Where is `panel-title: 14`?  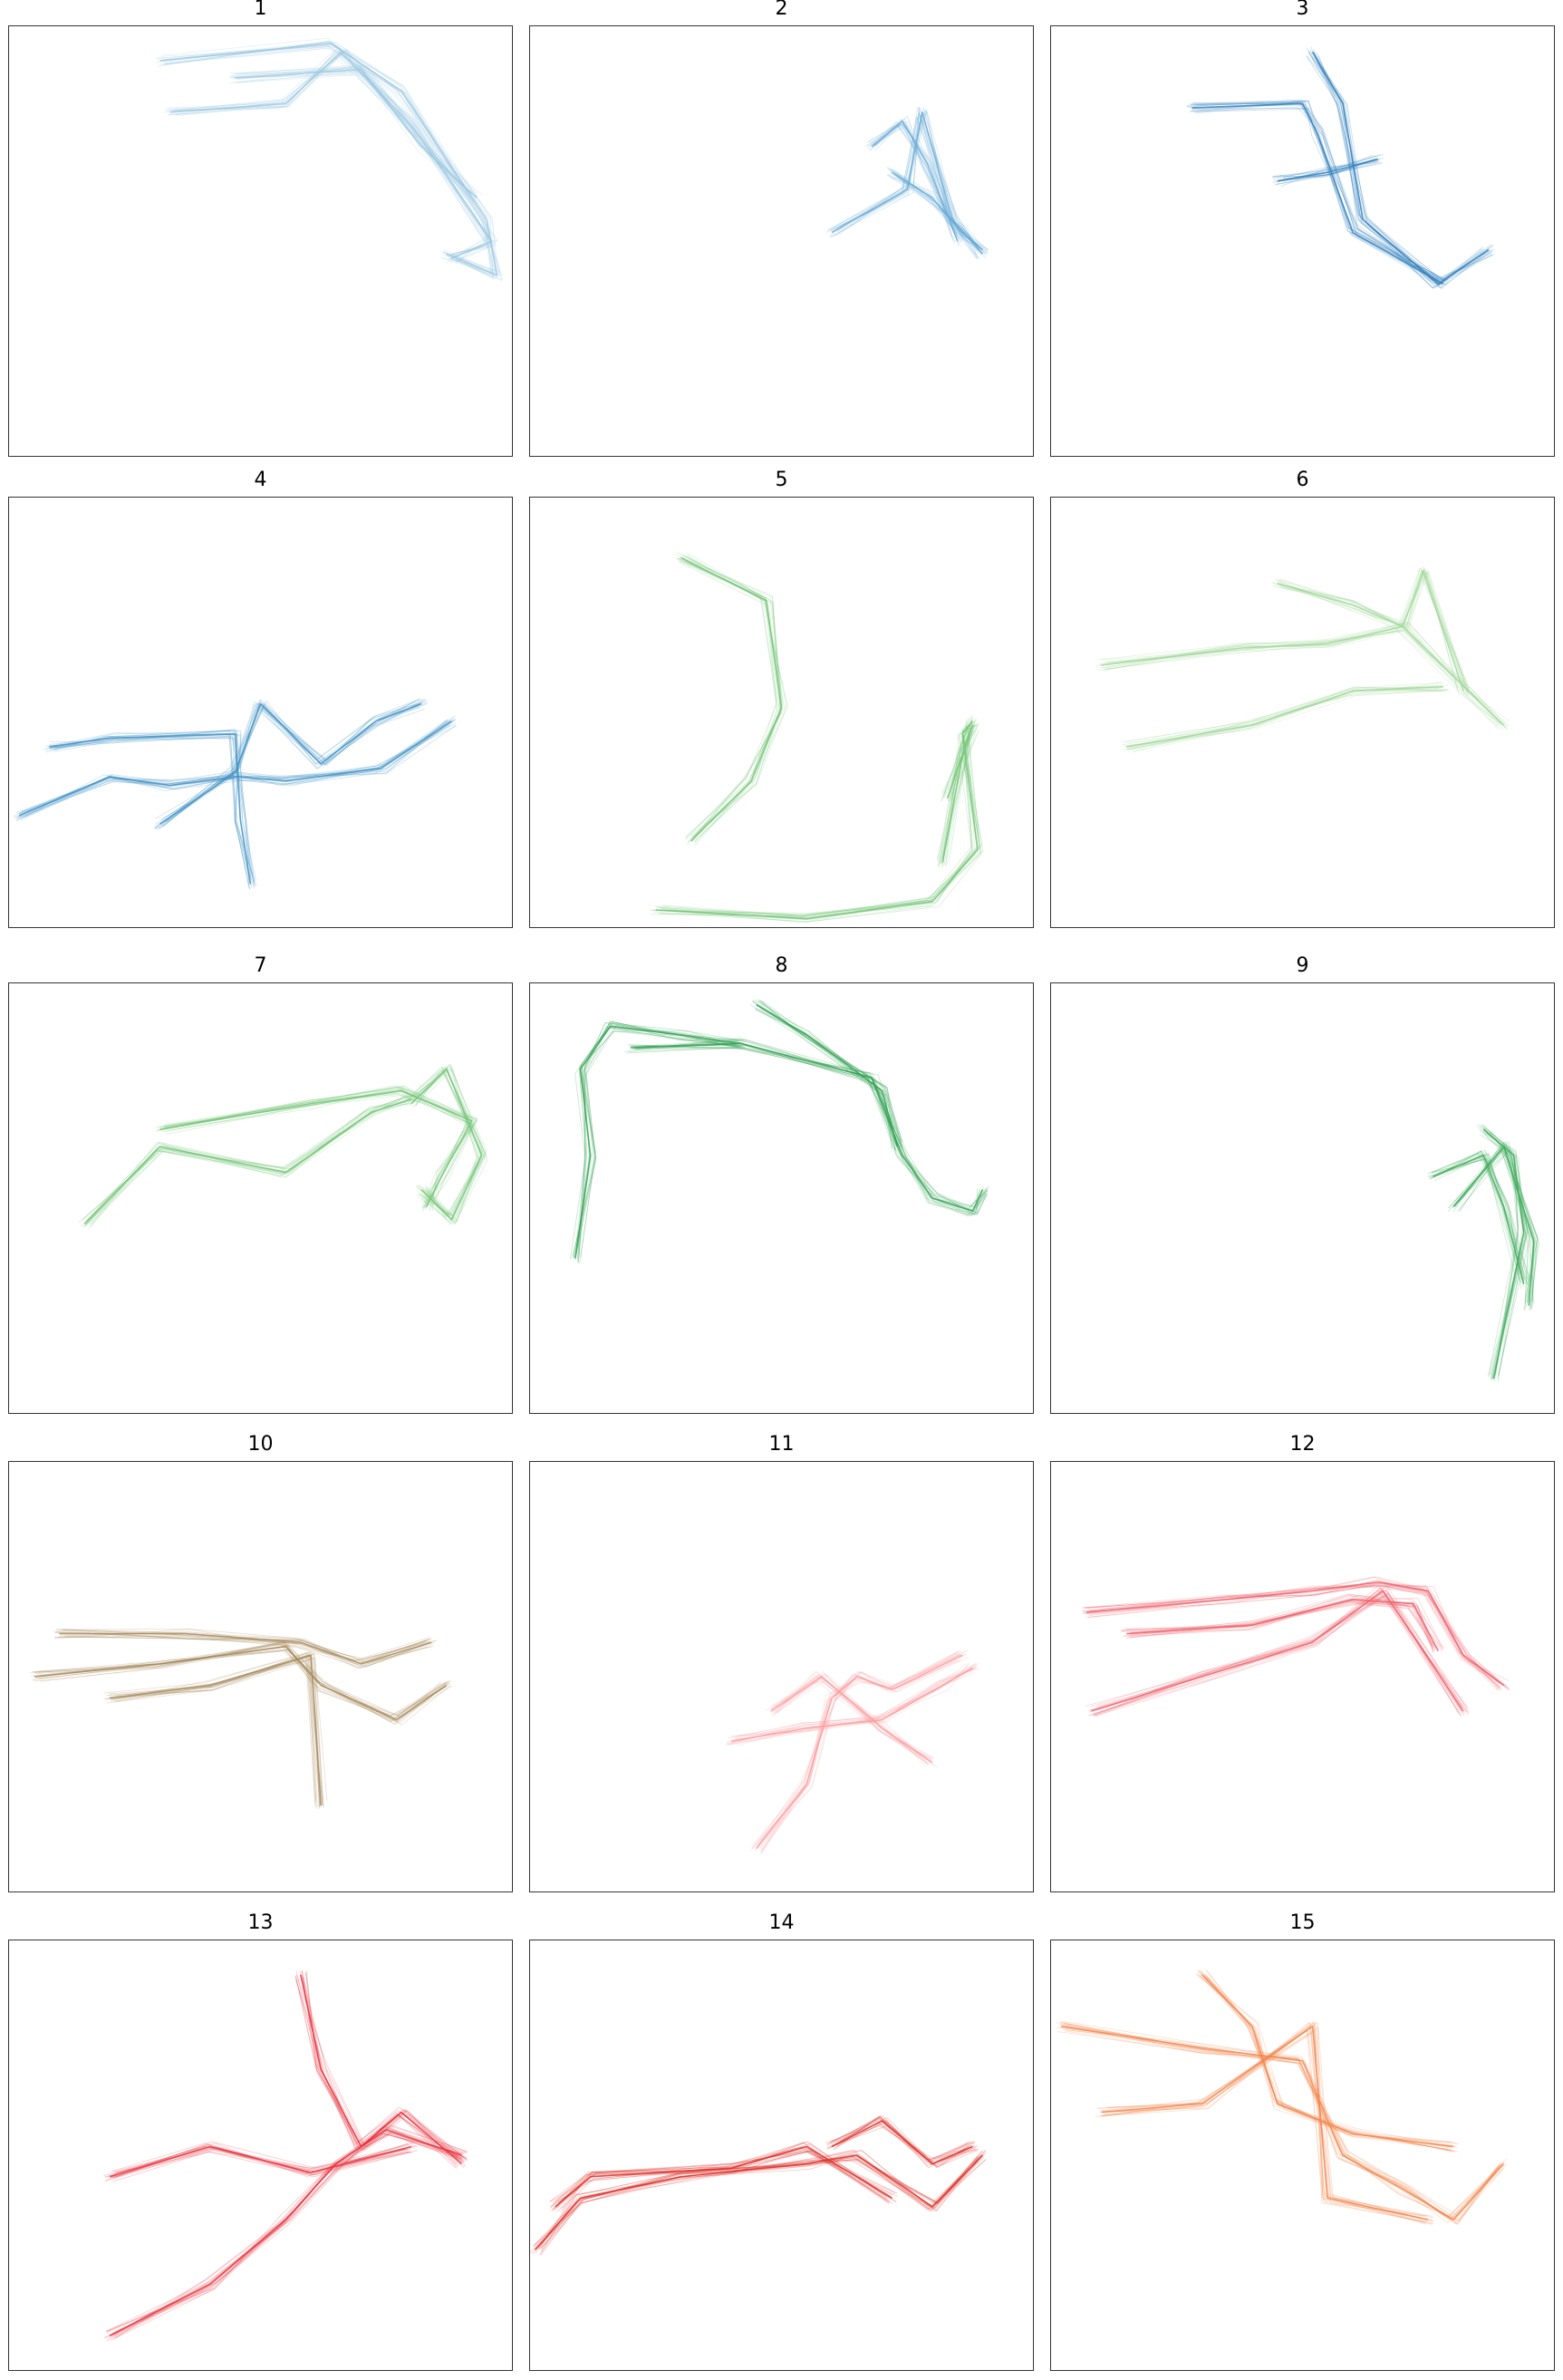 panel-title: 14 is located at coordinates (781, 1923).